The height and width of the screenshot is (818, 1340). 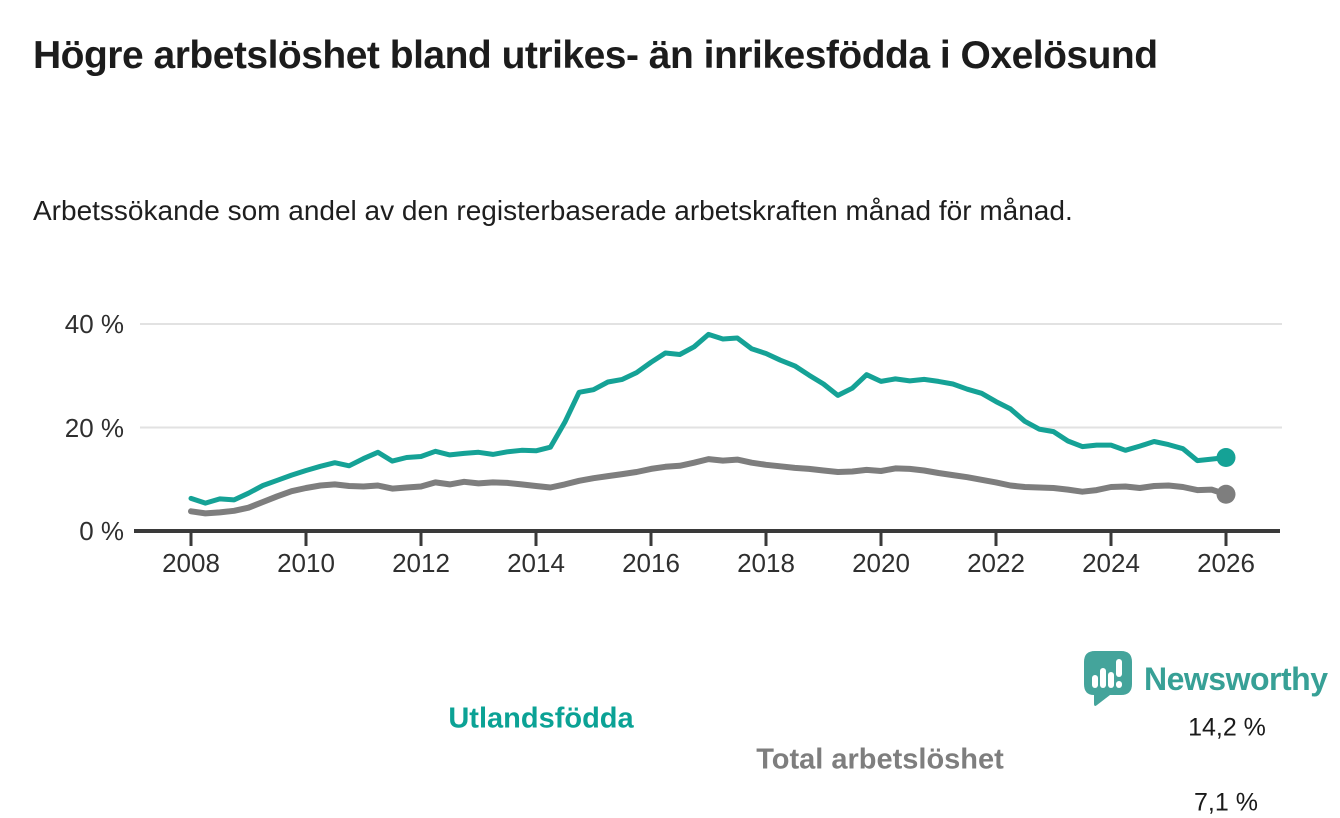 What do you see at coordinates (651, 563) in the screenshot?
I see `x-axis-tick-label: 2016` at bounding box center [651, 563].